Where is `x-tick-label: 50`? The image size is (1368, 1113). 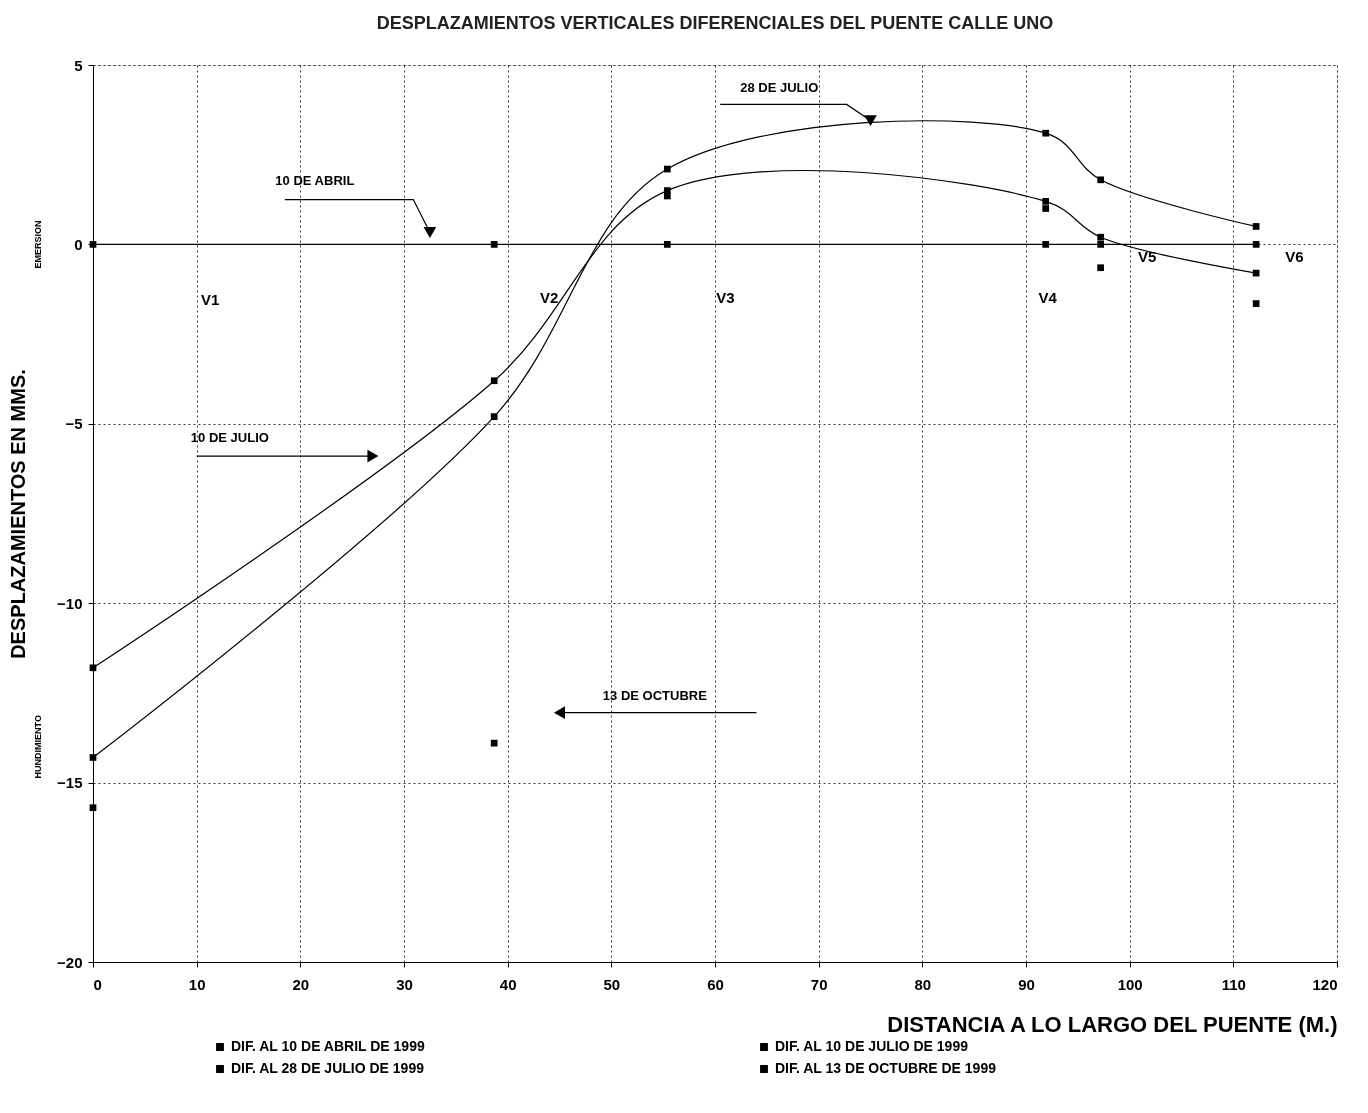
x-tick-label: 50 is located at coordinates (612, 984).